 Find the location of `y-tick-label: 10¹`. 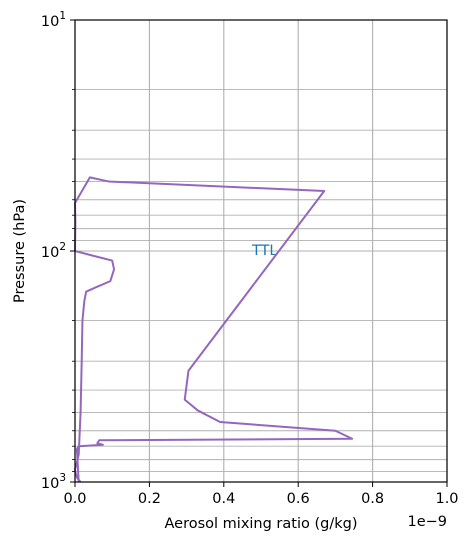

y-tick-label: 10¹ is located at coordinates (53, 20).